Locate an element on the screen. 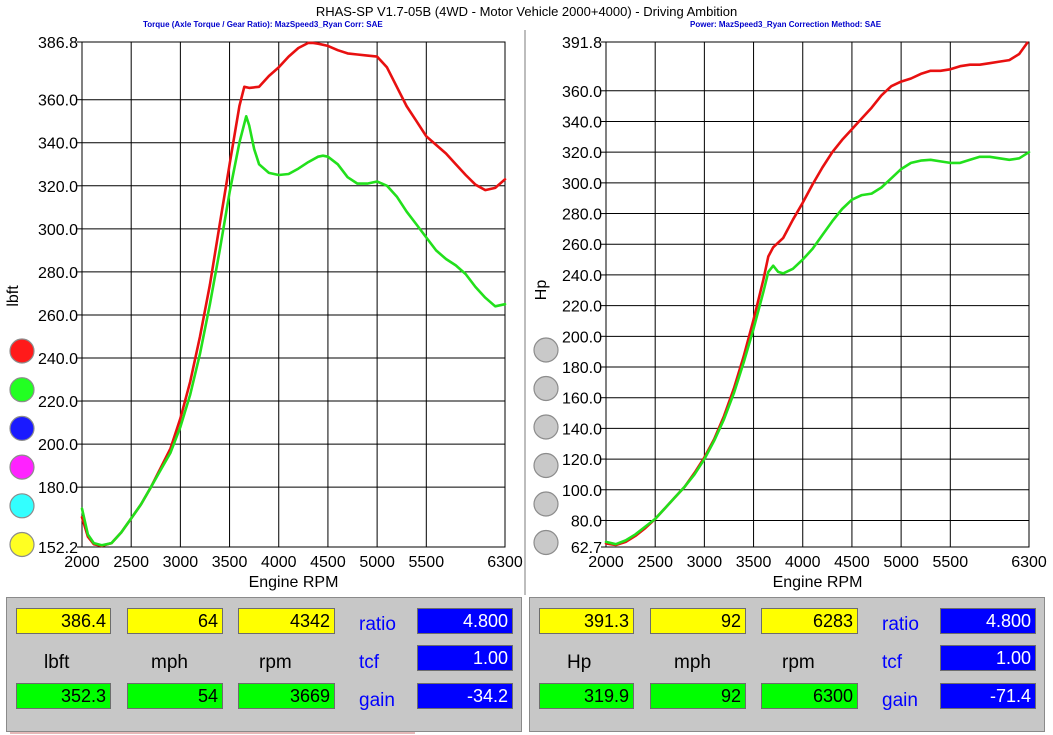 This screenshot has width=1053, height=735. power-y-tick-label: 240.0 is located at coordinates (582, 276).